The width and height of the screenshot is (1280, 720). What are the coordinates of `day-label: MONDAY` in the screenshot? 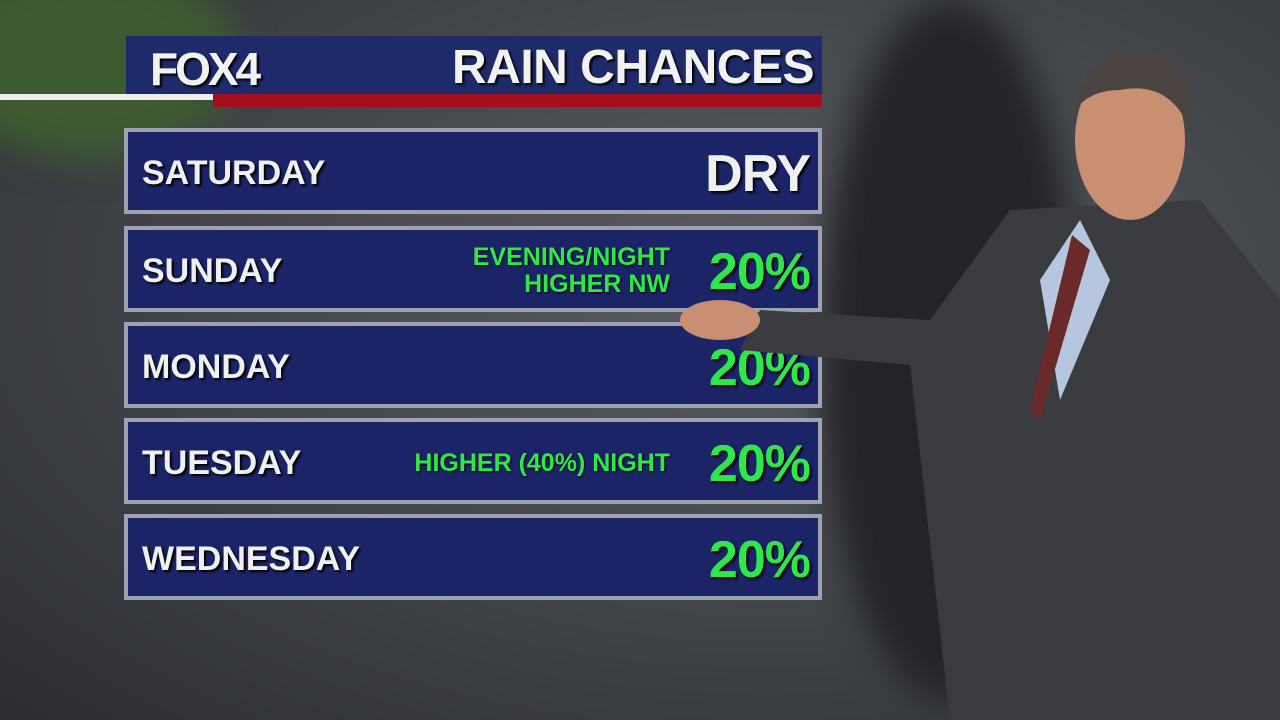 It's located at (216, 367).